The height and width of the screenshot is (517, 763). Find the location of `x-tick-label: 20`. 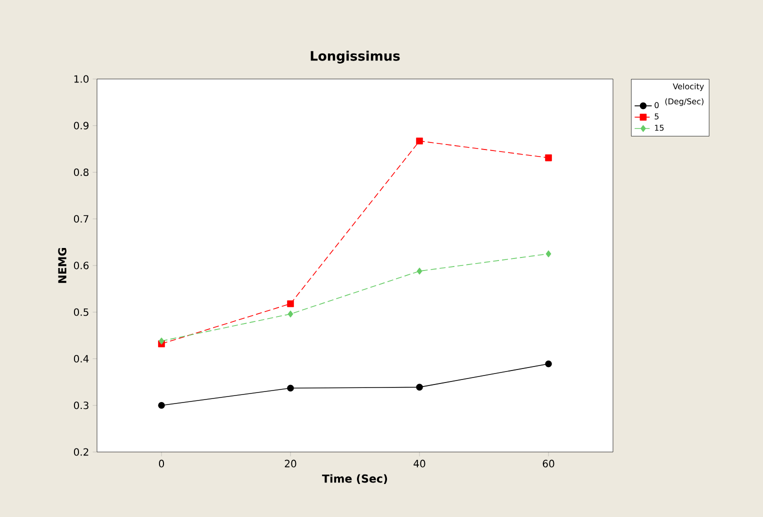

x-tick-label: 20 is located at coordinates (290, 464).